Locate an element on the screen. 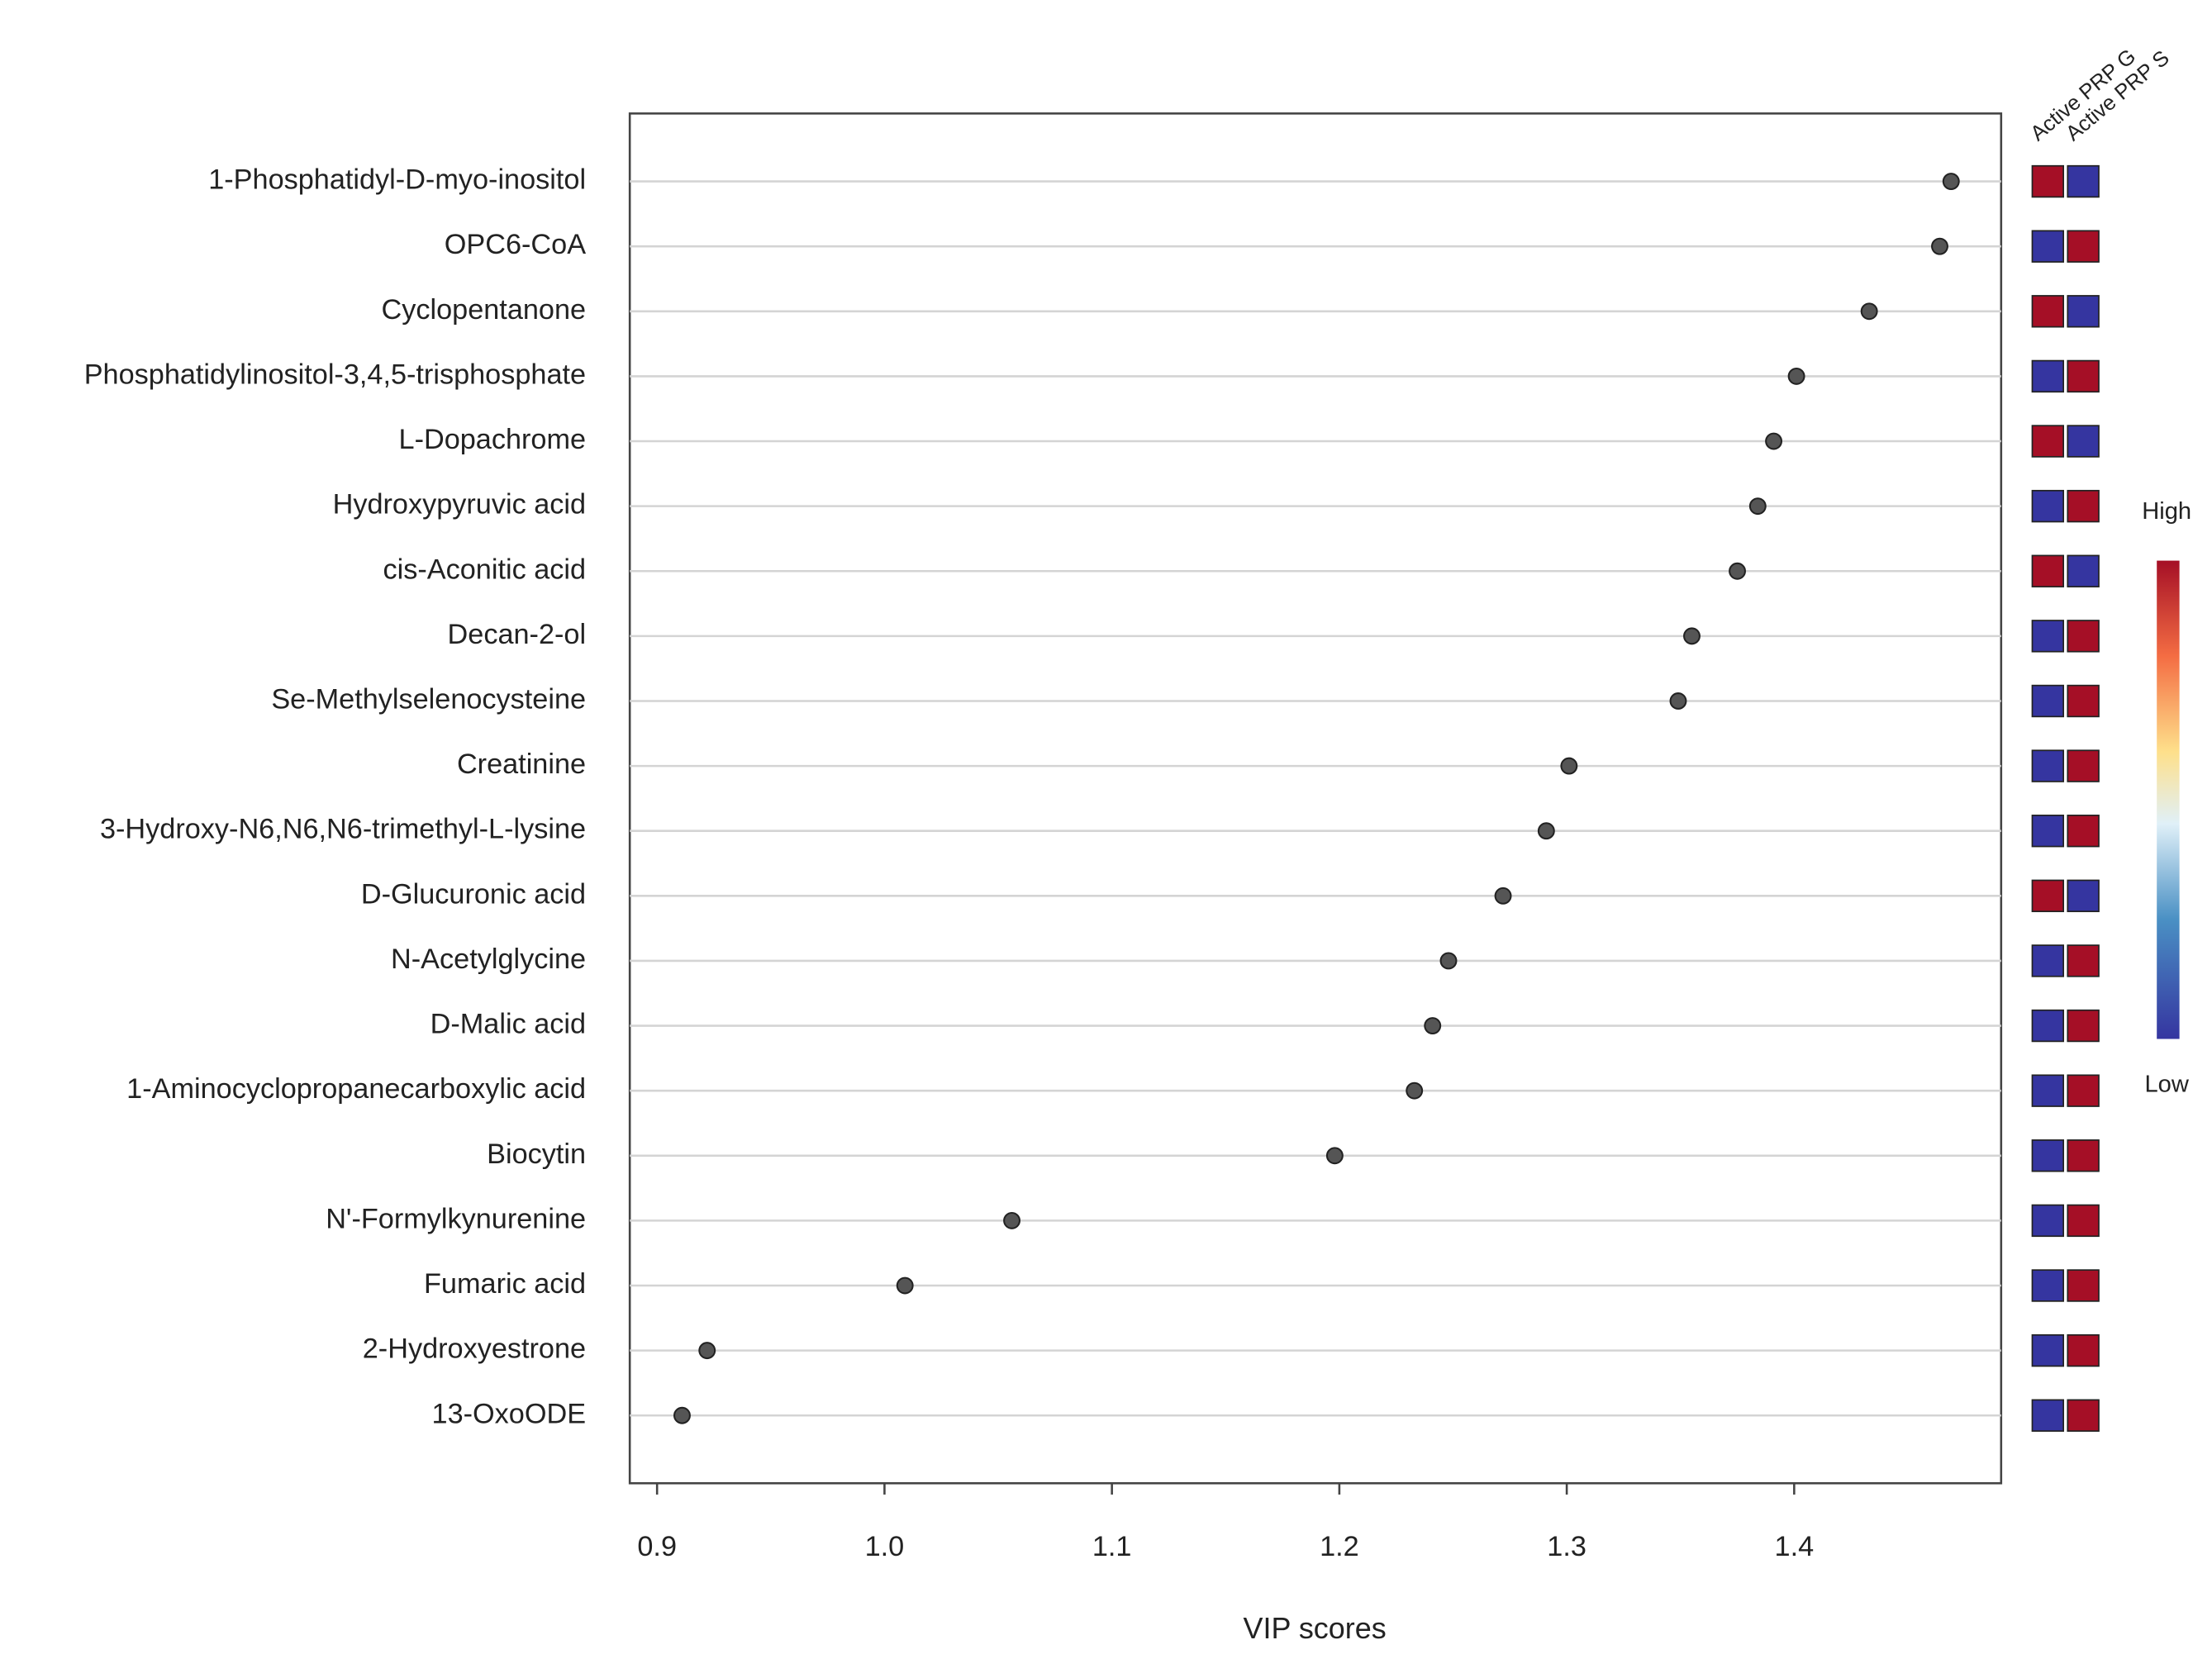  y-tick-label: Fumaric acid is located at coordinates (505, 1284).